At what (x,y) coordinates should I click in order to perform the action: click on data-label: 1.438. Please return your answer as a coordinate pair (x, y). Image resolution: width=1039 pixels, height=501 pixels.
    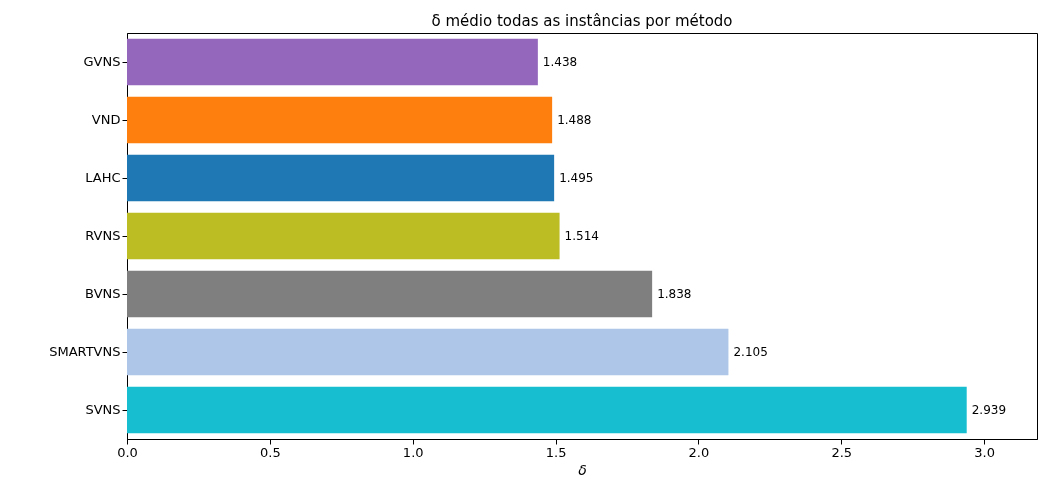
    Looking at the image, I should click on (560, 62).